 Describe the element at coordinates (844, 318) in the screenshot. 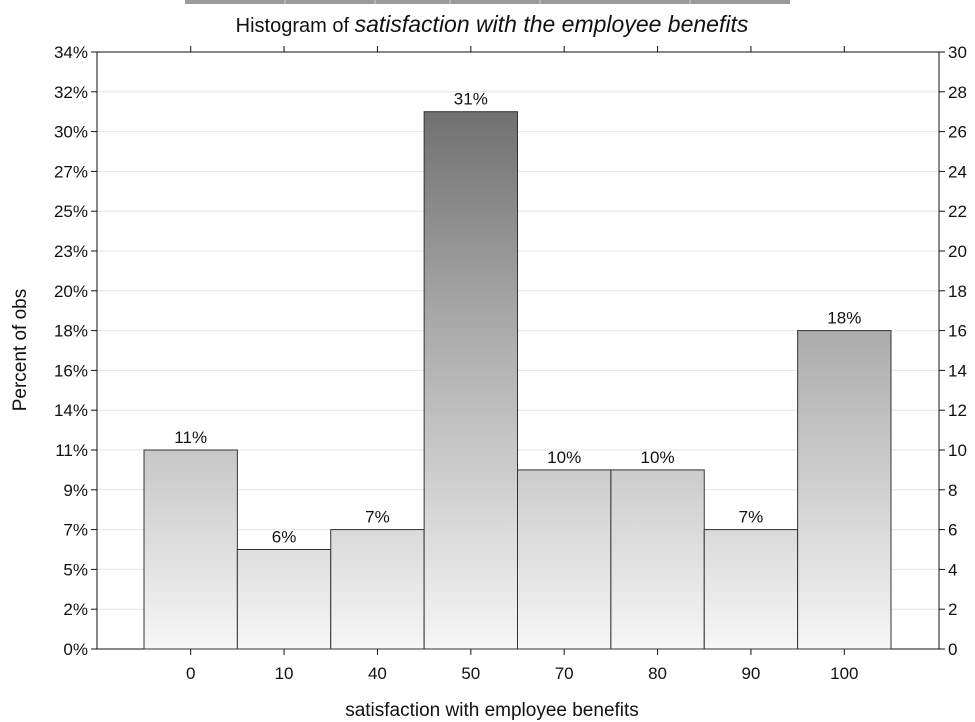

I see `bar-data-label: 18%` at that location.